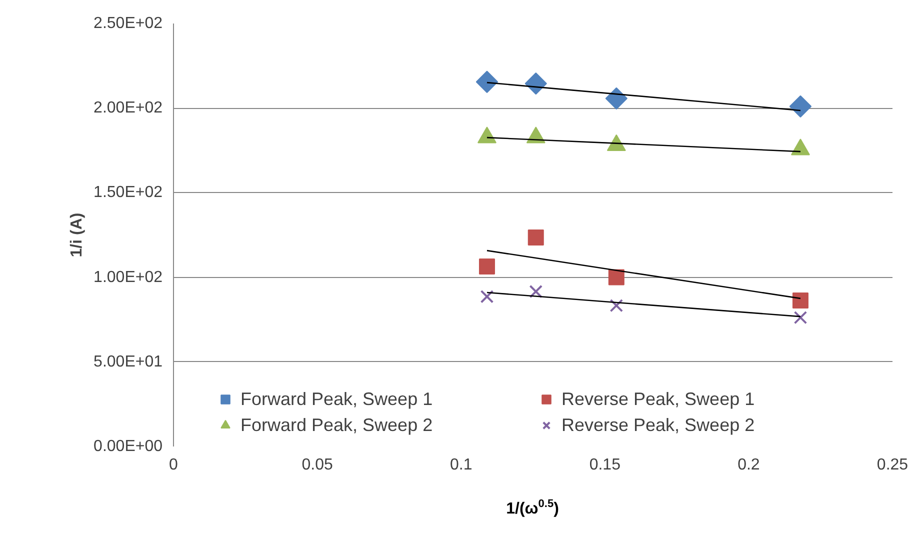 The height and width of the screenshot is (536, 917). What do you see at coordinates (749, 465) in the screenshot?
I see `x-tick-label: 0.2` at bounding box center [749, 465].